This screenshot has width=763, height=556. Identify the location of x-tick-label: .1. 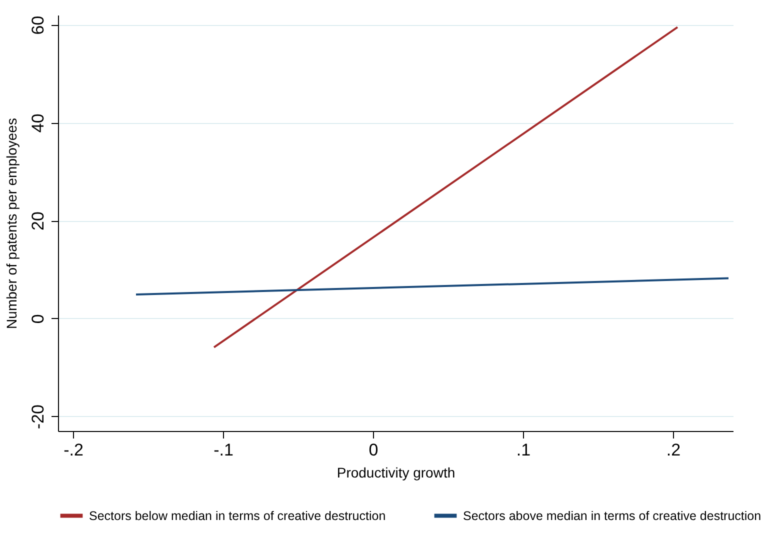
(523, 450).